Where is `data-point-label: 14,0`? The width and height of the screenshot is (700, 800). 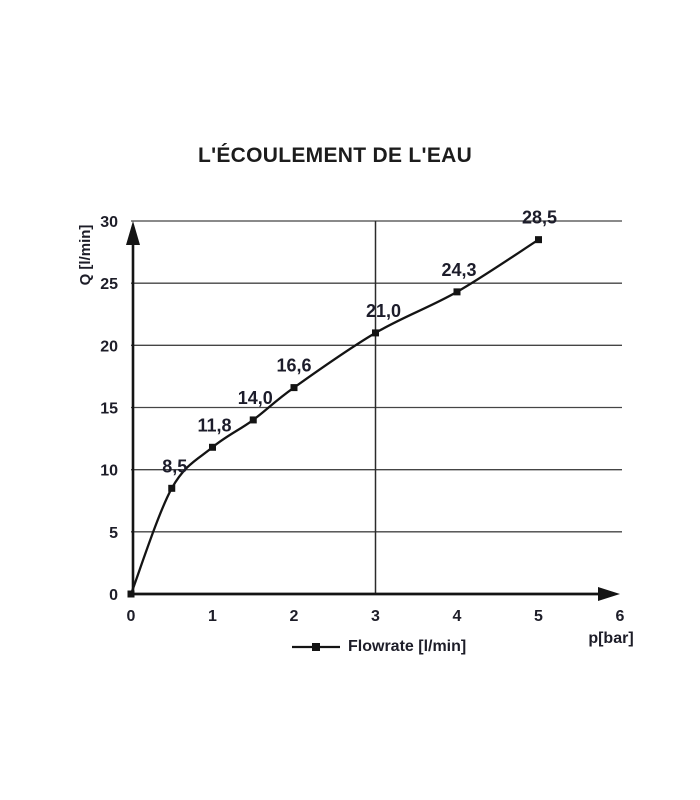
data-point-label: 14,0 is located at coordinates (255, 398).